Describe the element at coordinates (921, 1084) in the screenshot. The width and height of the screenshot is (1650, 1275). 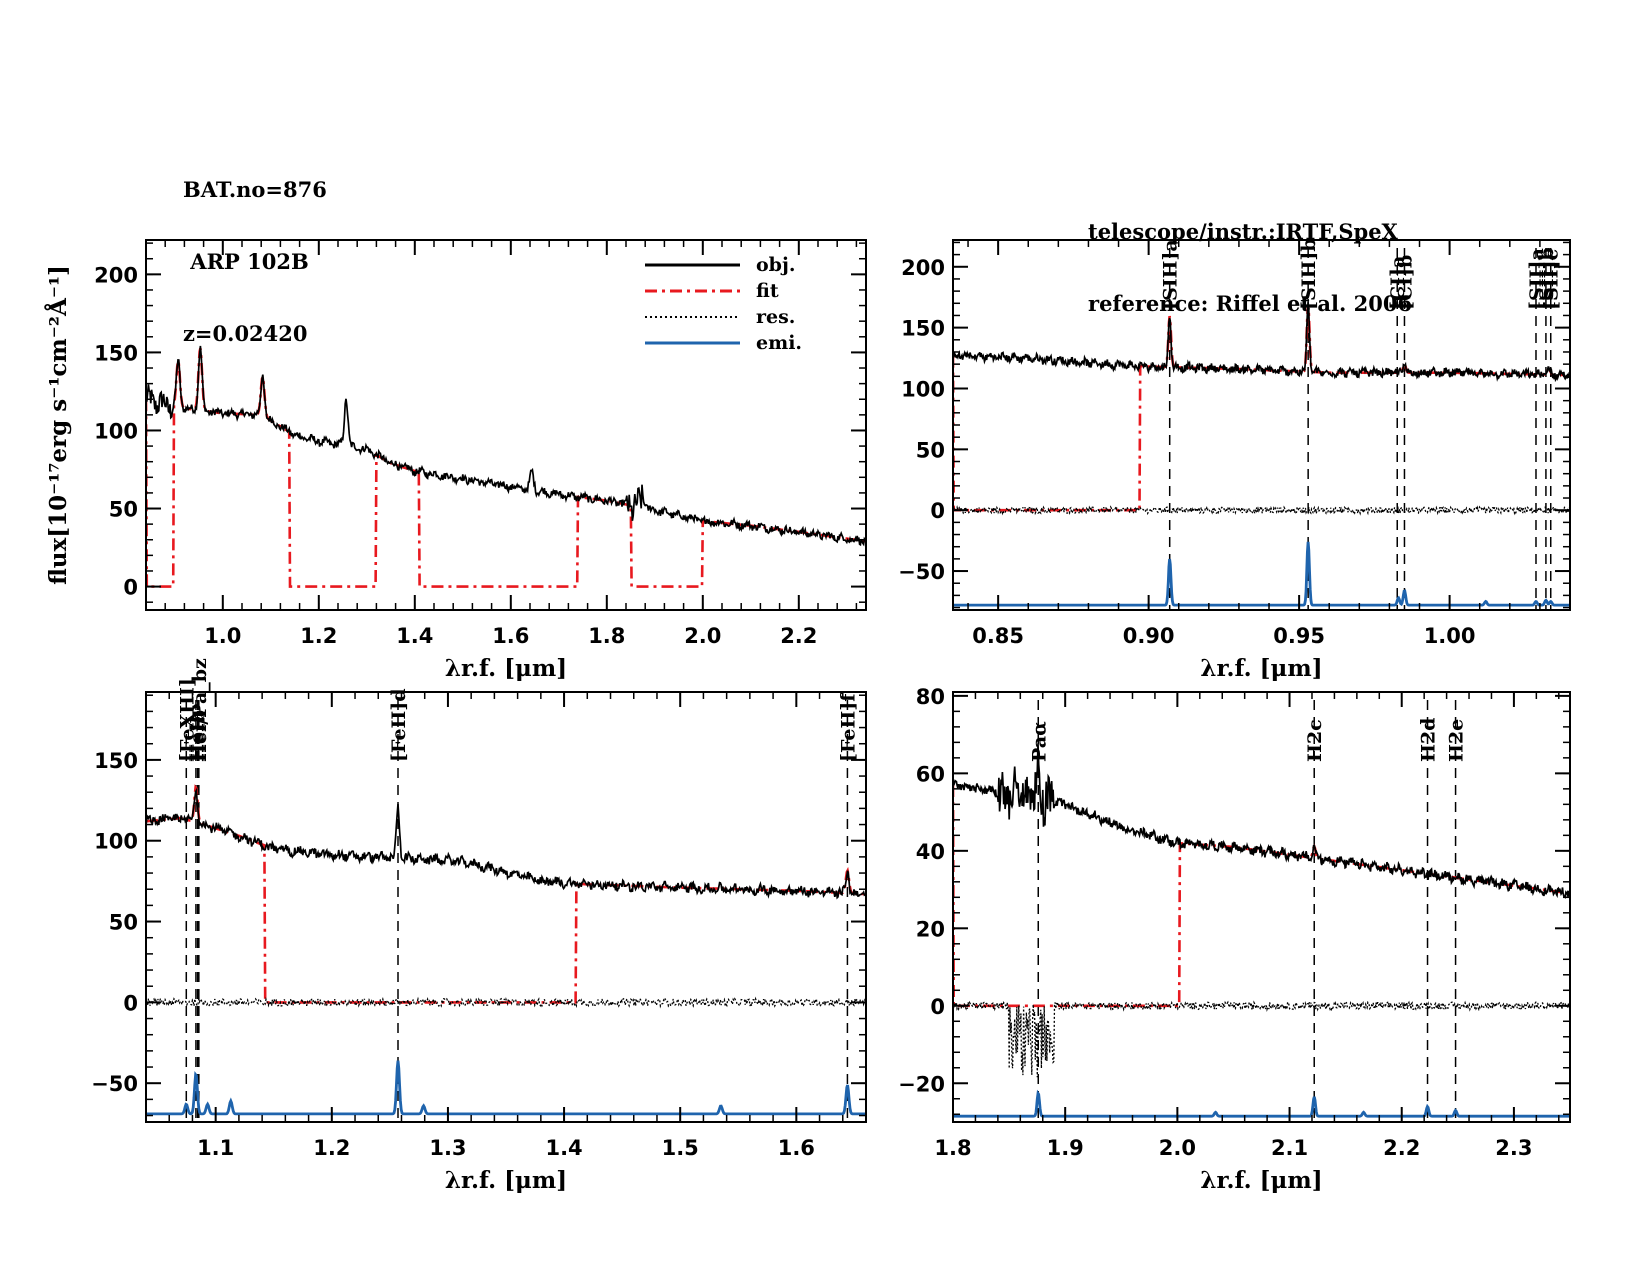
I see `y-tick-label: −20` at that location.